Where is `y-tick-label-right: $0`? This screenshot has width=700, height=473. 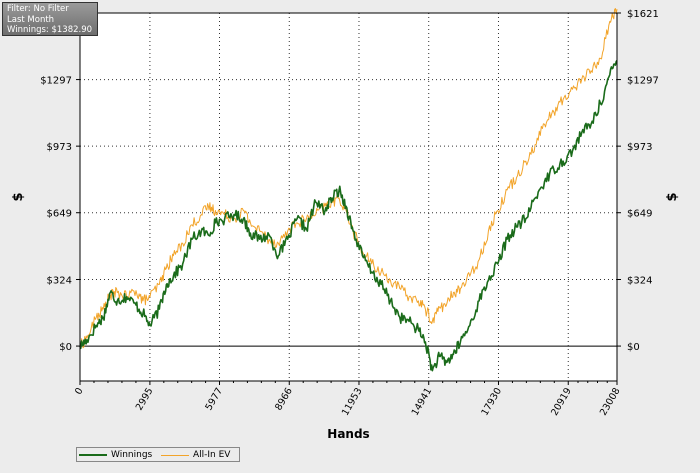
y-tick-label-right: $0 is located at coordinates (633, 347).